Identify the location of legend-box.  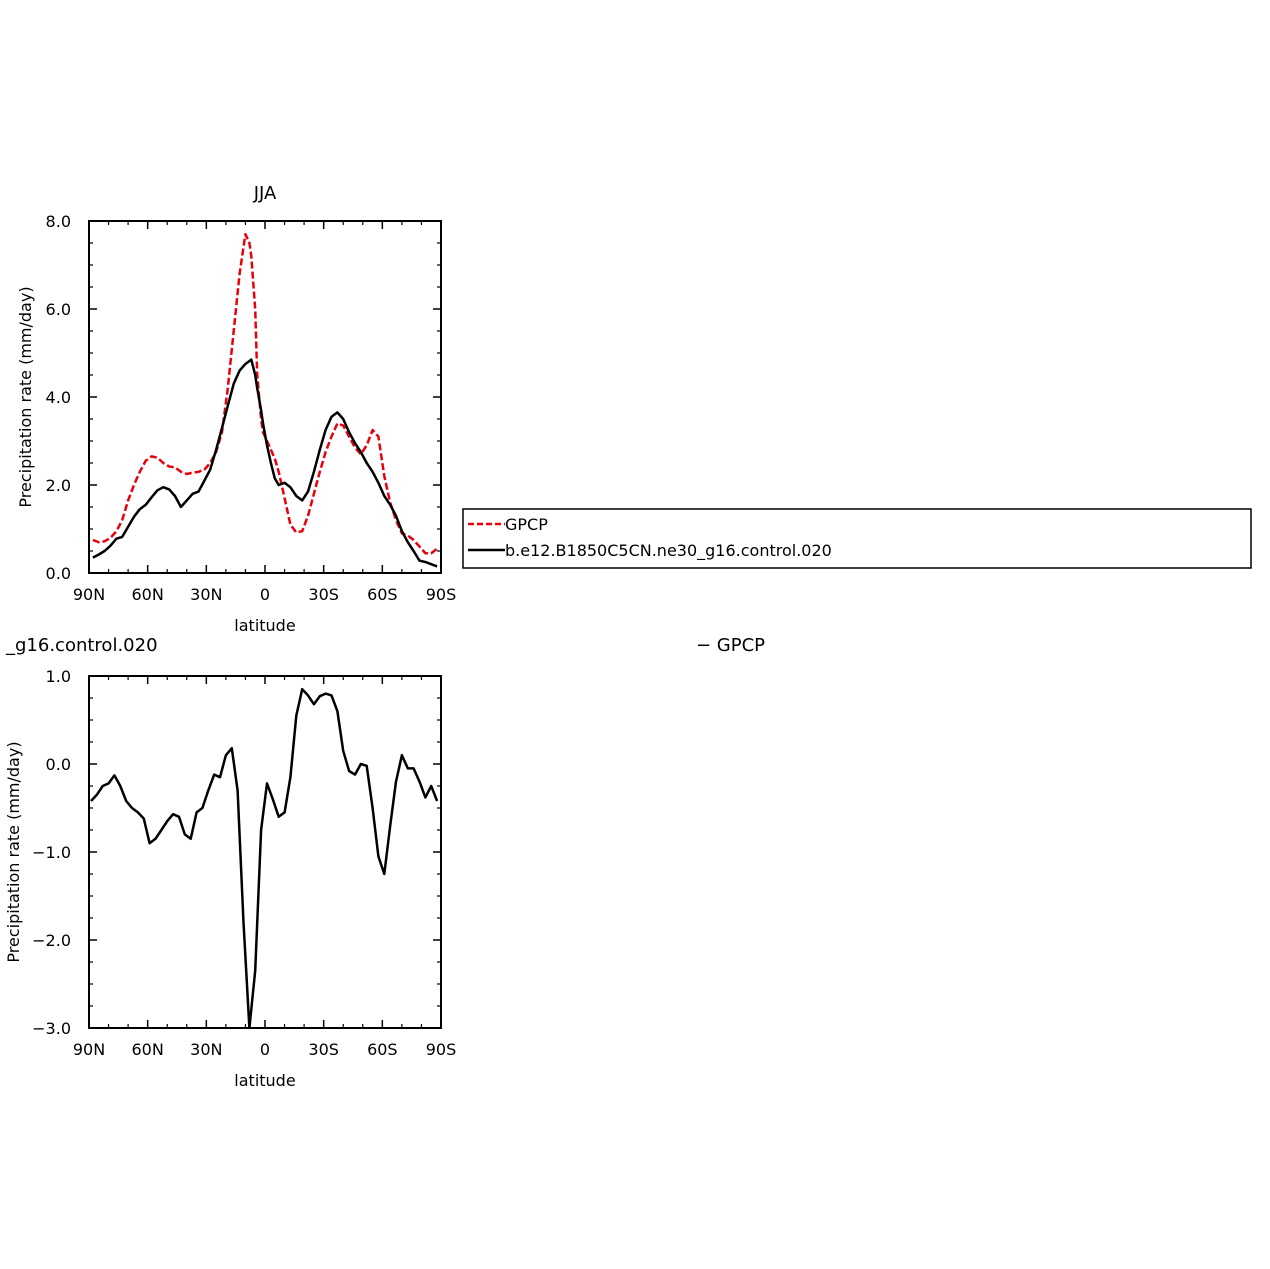
(857, 538).